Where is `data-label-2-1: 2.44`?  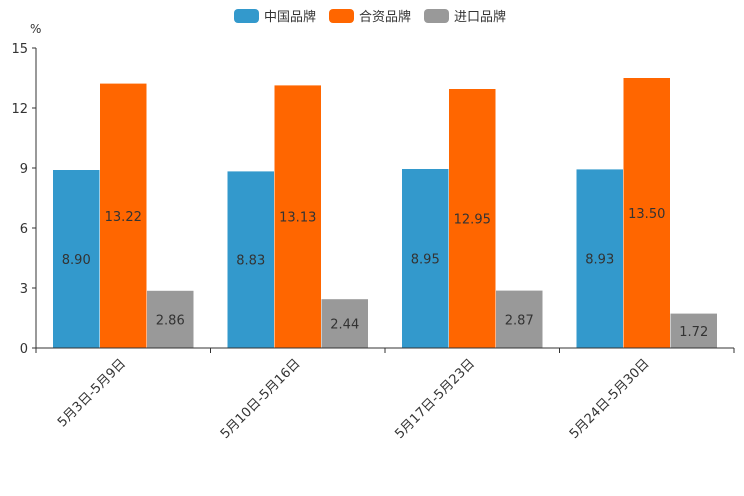 data-label-2-1: 2.44 is located at coordinates (344, 325).